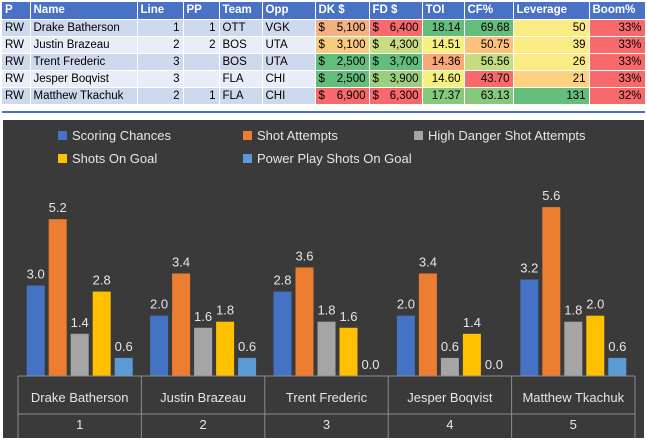  I want to click on cell-opp: VGK, so click(289, 28).